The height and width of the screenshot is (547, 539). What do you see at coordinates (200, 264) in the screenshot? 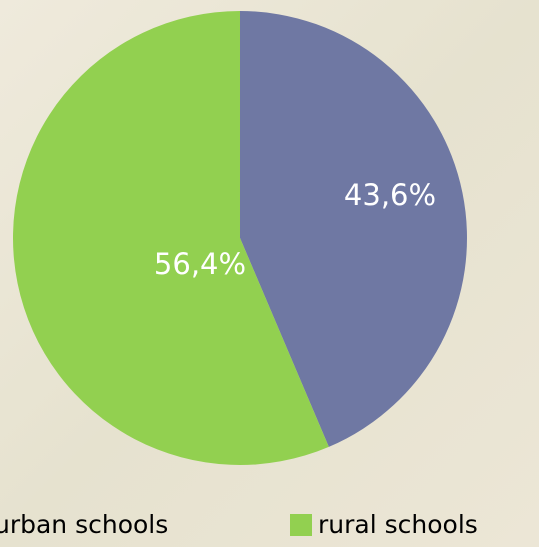
I see `data-label: 56,4%` at bounding box center [200, 264].